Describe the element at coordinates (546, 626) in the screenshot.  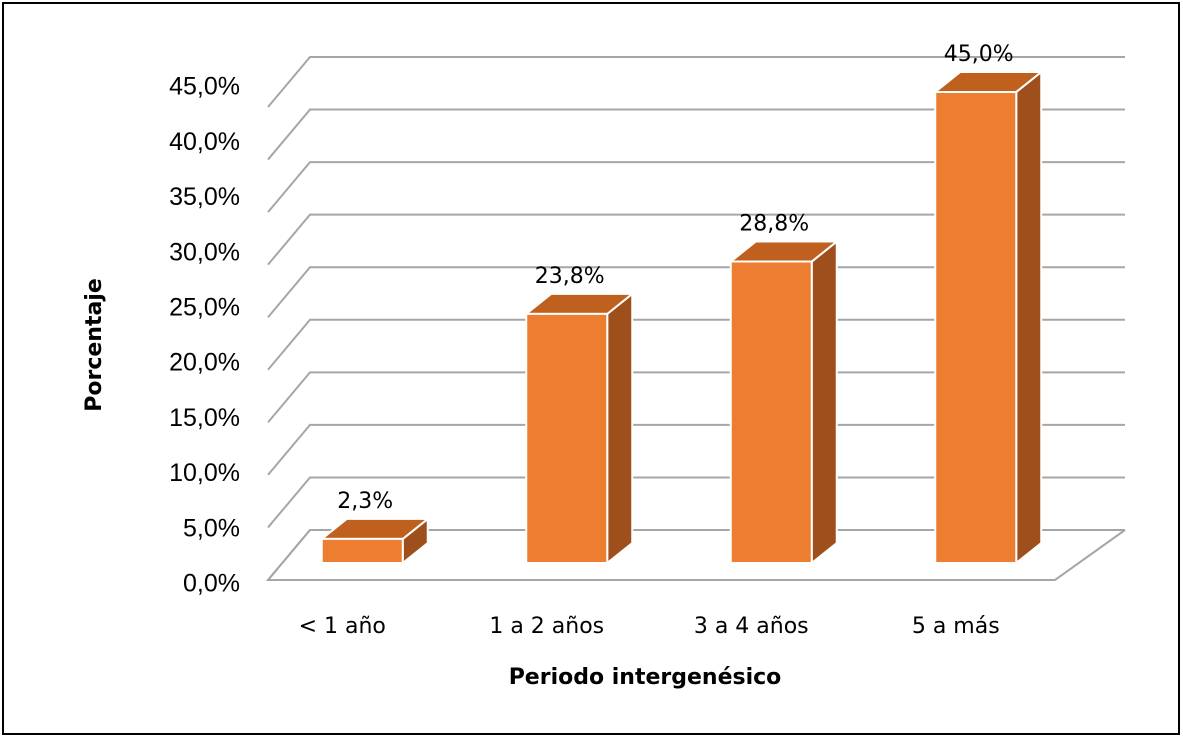
I see `x-tick-label: 1 a 2 años` at that location.